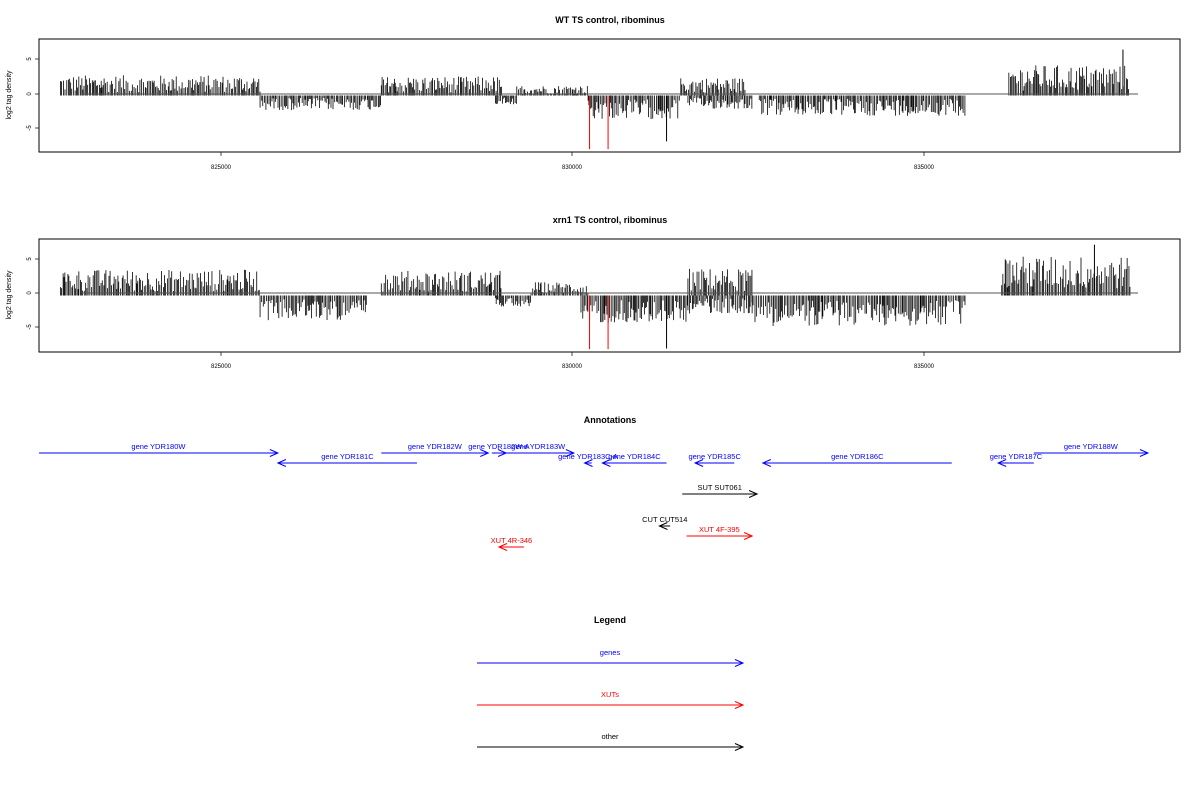  I want to click on feature-label: gene YDR181C, so click(347, 456).